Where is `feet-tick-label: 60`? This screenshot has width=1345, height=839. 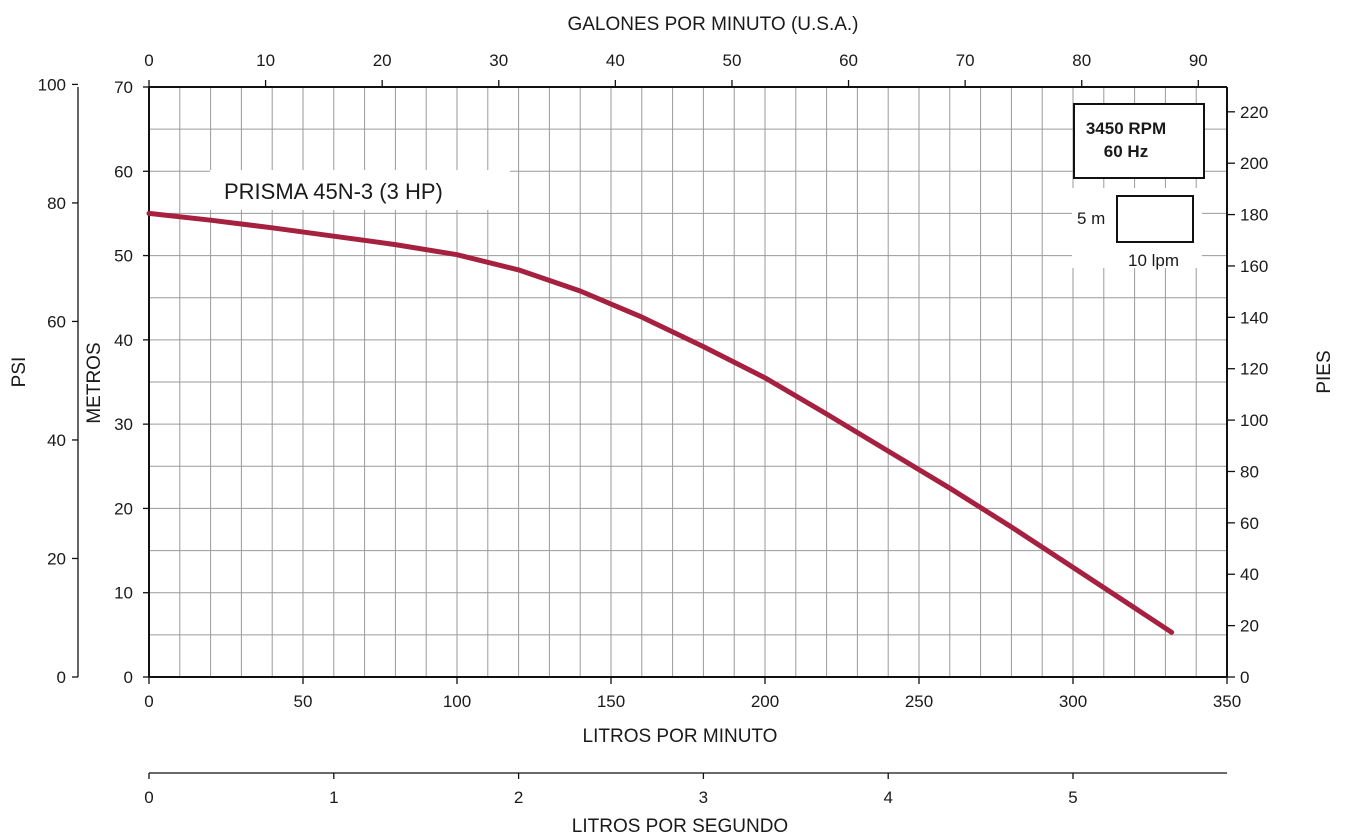
feet-tick-label: 60 is located at coordinates (1249, 523).